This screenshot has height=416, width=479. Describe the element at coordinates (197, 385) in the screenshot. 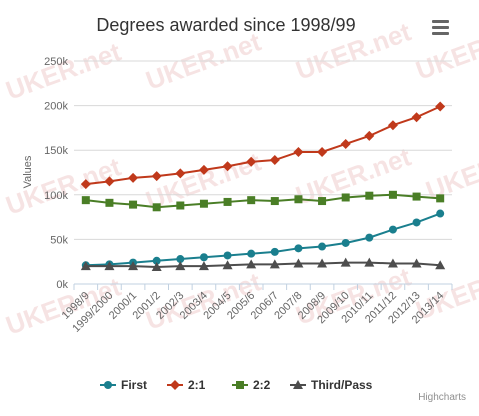

I see `legend-label: 2:1` at that location.